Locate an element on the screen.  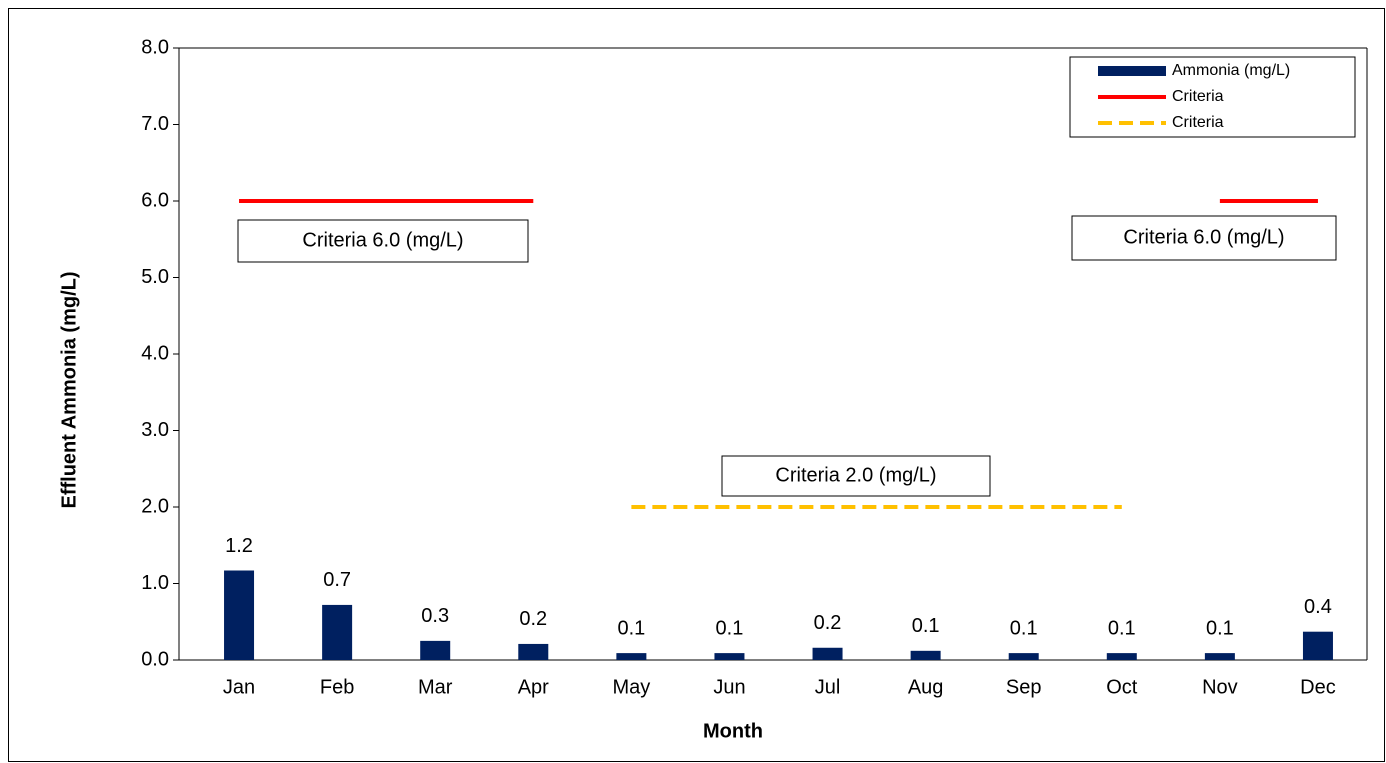
data-label: 1.2 is located at coordinates (239, 546).